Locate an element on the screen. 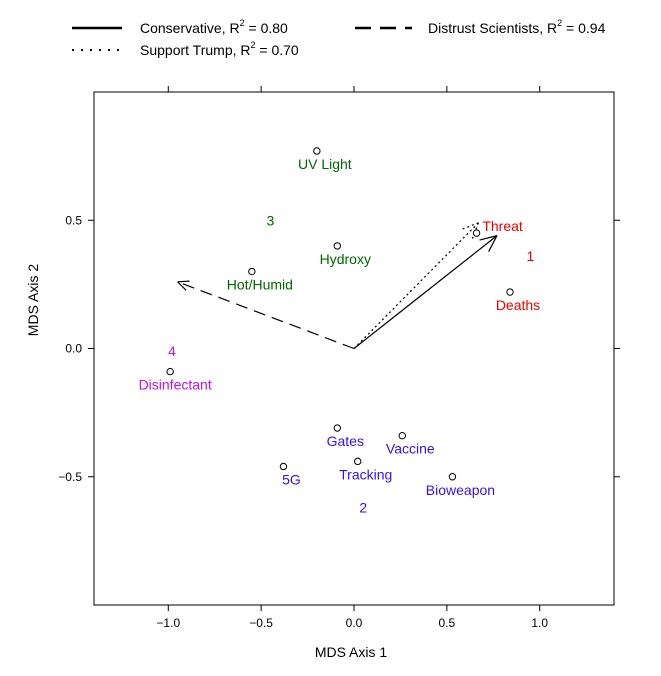  point-bioweapon: Bioweapon is located at coordinates (460, 485).